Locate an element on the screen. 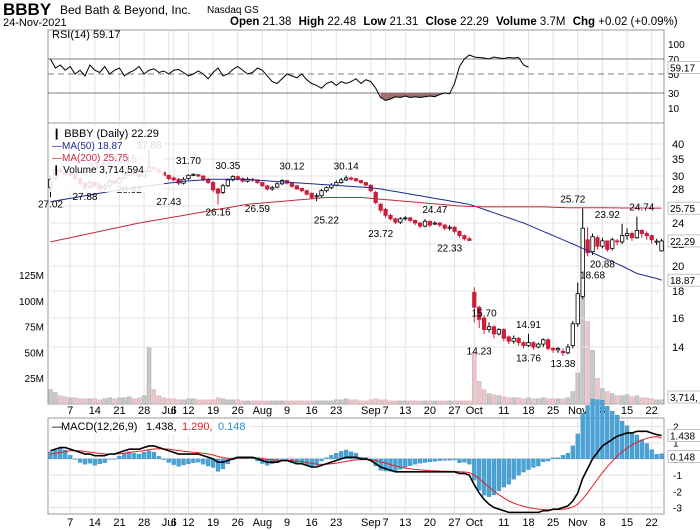  price-annotation: 30.12 is located at coordinates (291, 167).